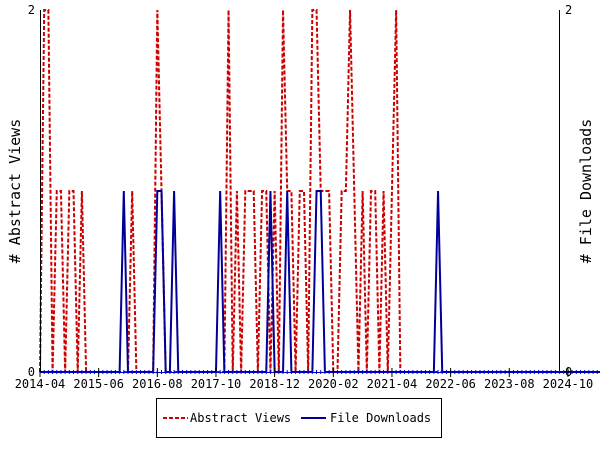  I want to click on x-tick-label: 2021-04, so click(392, 384).